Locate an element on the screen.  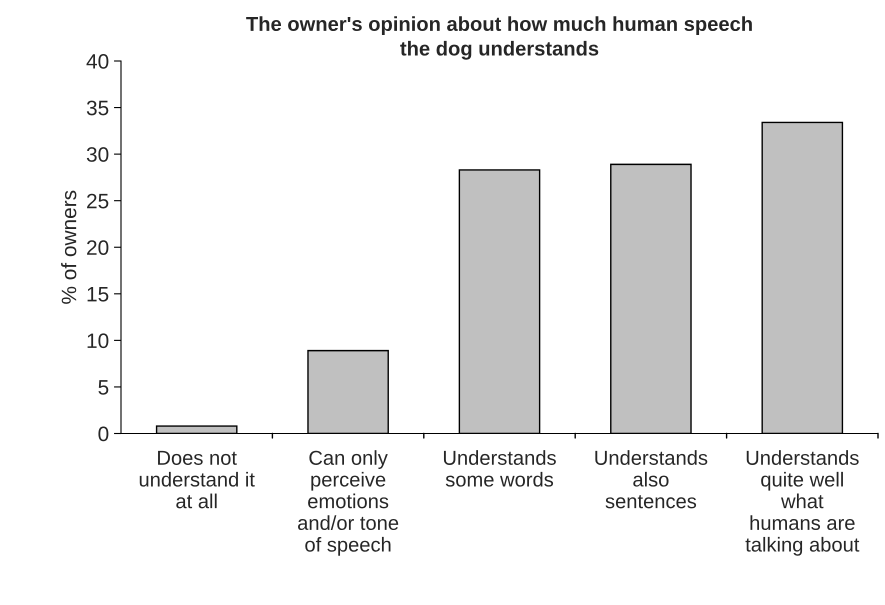
y-tick-label: 15 is located at coordinates (98, 294).